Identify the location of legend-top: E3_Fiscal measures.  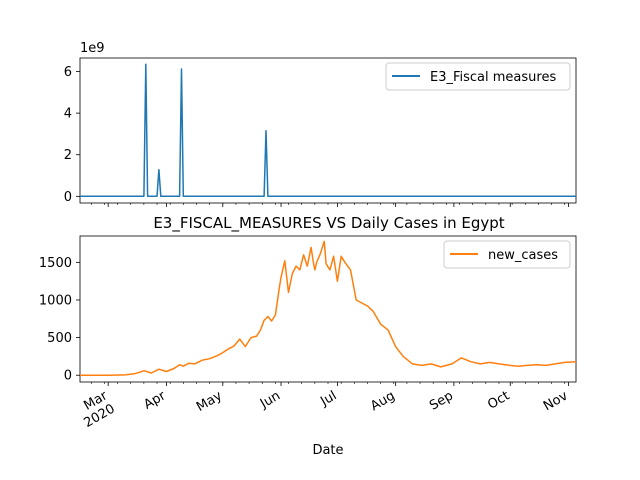
(478, 76).